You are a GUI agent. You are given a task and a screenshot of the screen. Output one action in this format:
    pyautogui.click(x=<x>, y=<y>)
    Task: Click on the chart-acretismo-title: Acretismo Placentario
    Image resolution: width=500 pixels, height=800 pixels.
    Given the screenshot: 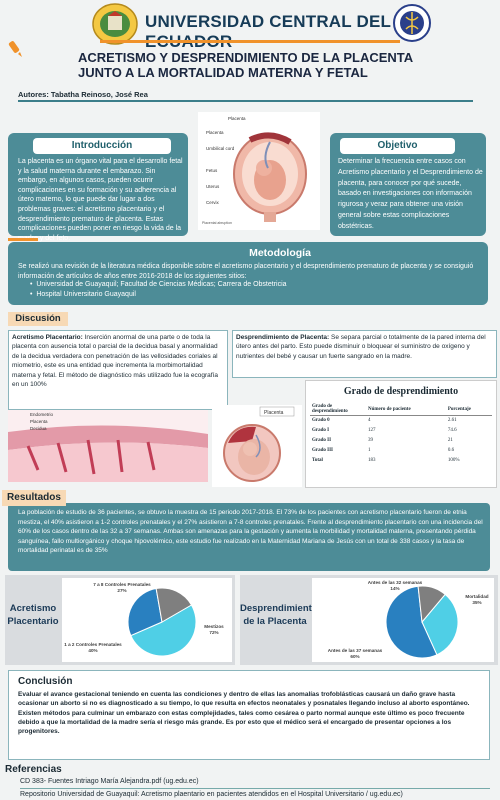 What is the action you would take?
    pyautogui.click(x=33, y=615)
    